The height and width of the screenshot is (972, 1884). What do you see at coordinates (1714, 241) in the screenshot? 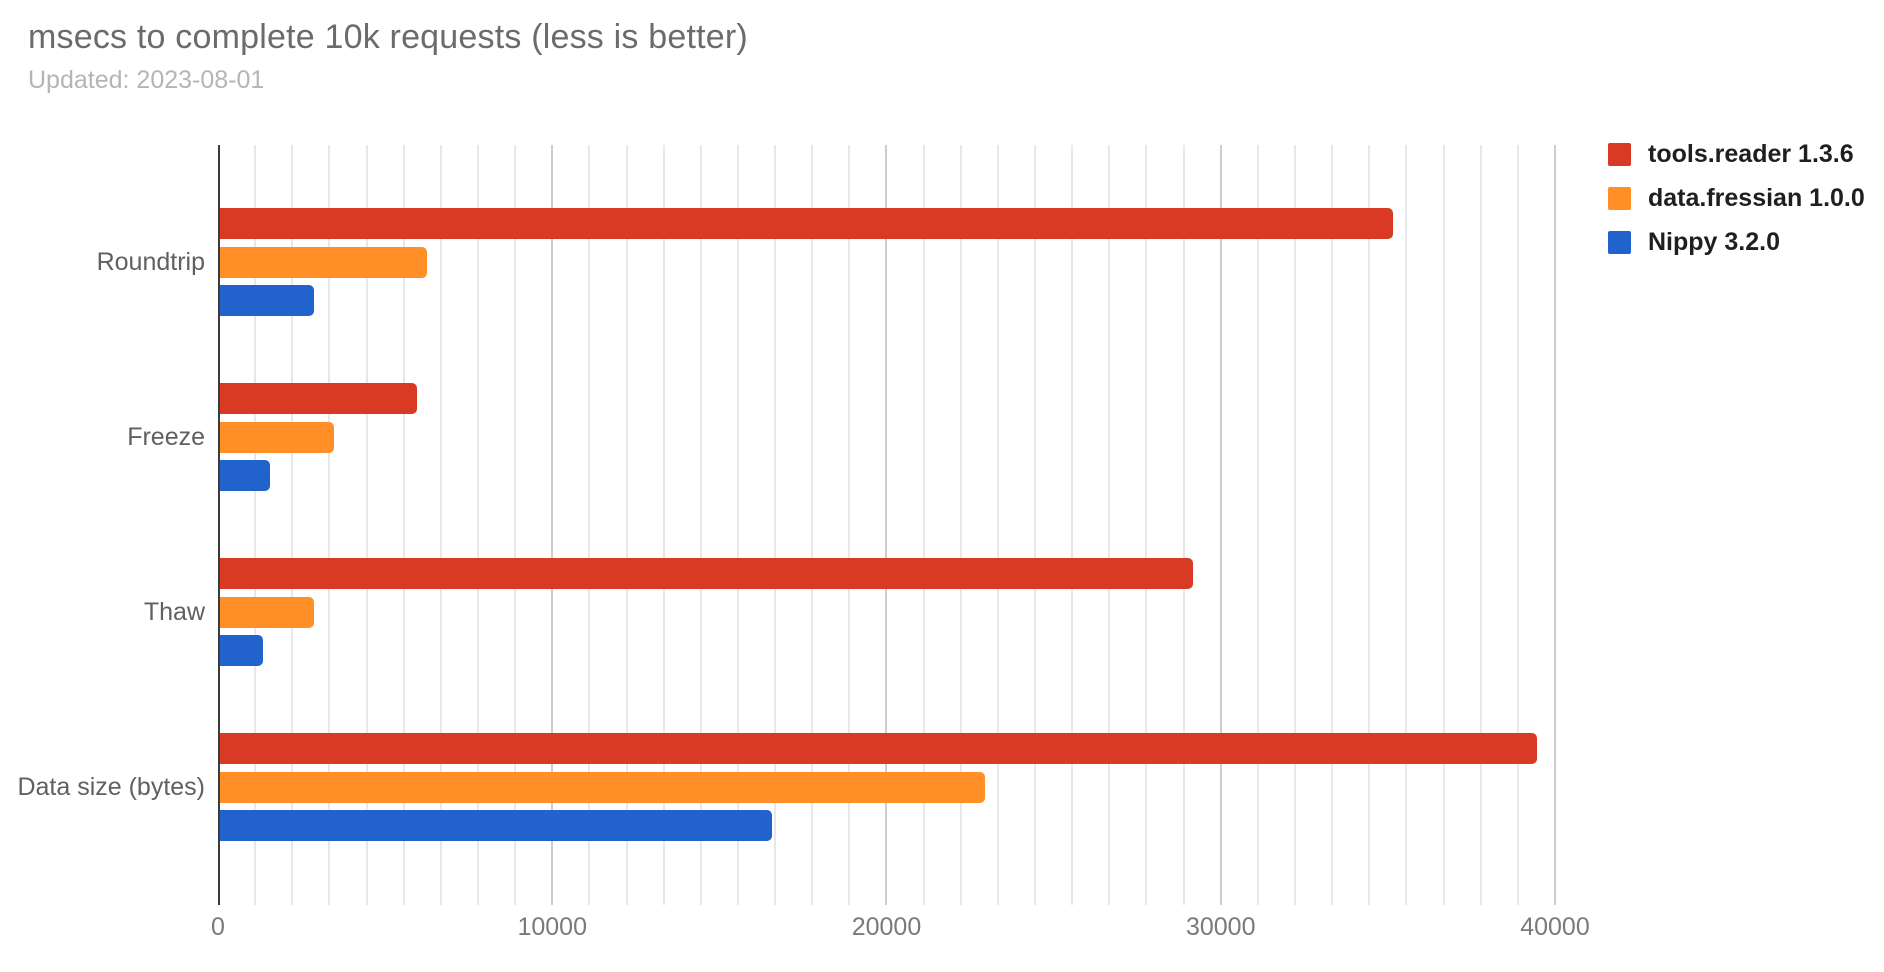
I see `legend-label: Nippy 3.2.0` at bounding box center [1714, 241].